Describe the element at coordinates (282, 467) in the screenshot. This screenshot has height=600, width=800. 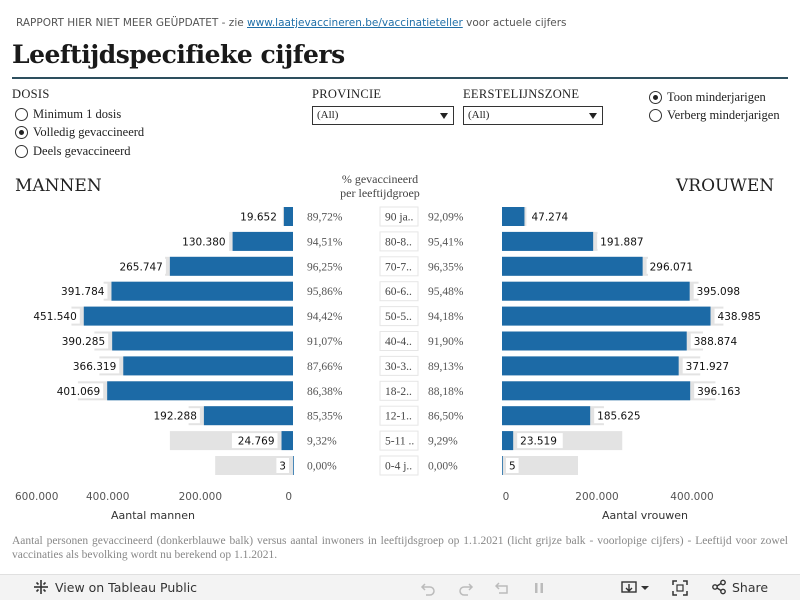
I see `male-value-label: 3` at that location.